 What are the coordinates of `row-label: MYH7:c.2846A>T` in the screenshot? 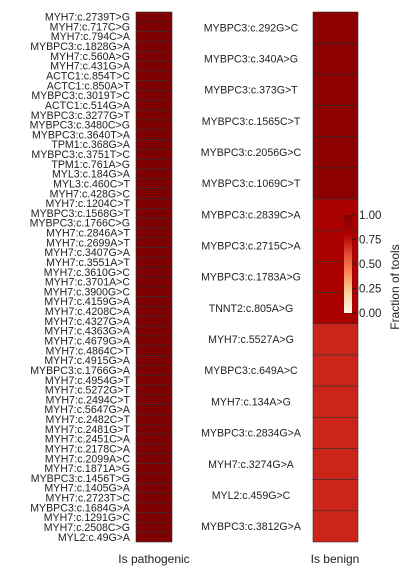 It's located at (88, 234).